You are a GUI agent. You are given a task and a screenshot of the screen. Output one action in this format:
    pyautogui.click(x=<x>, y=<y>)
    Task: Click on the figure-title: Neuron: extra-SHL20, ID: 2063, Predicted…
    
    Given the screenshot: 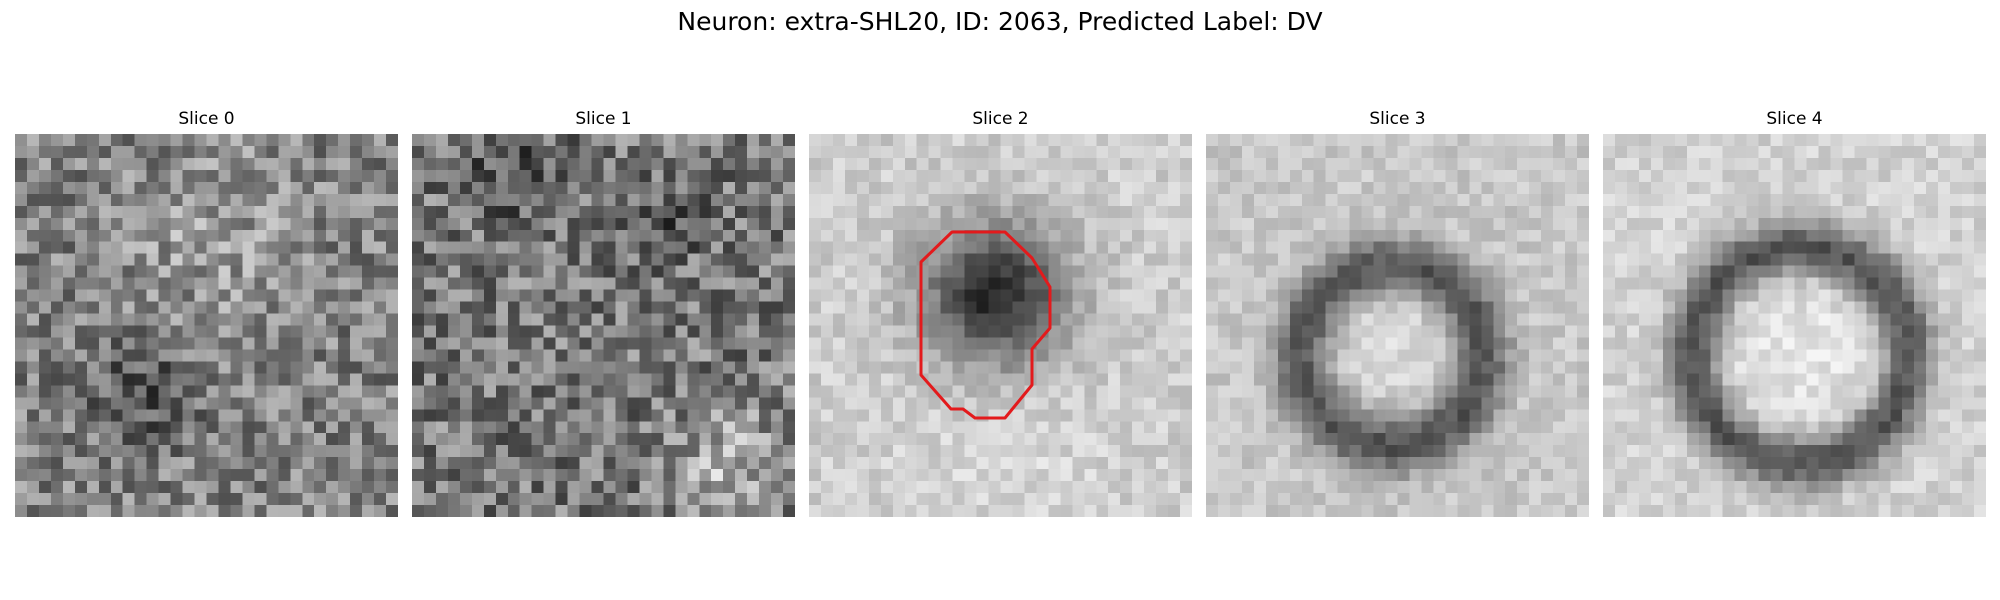 What is the action you would take?
    pyautogui.click(x=1000, y=21)
    